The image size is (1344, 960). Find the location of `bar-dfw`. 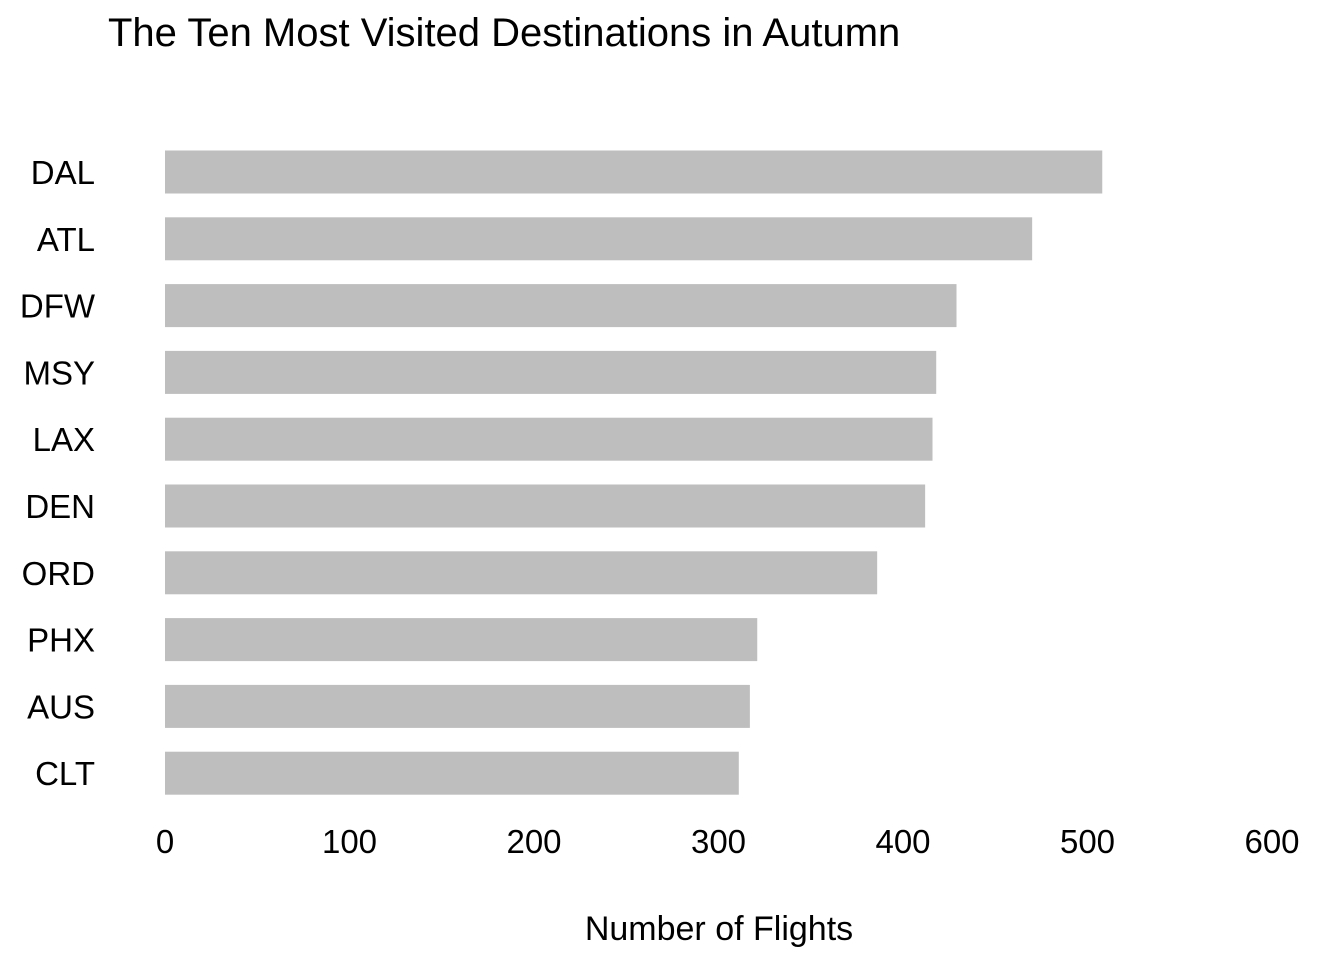

bar-dfw is located at coordinates (561, 306).